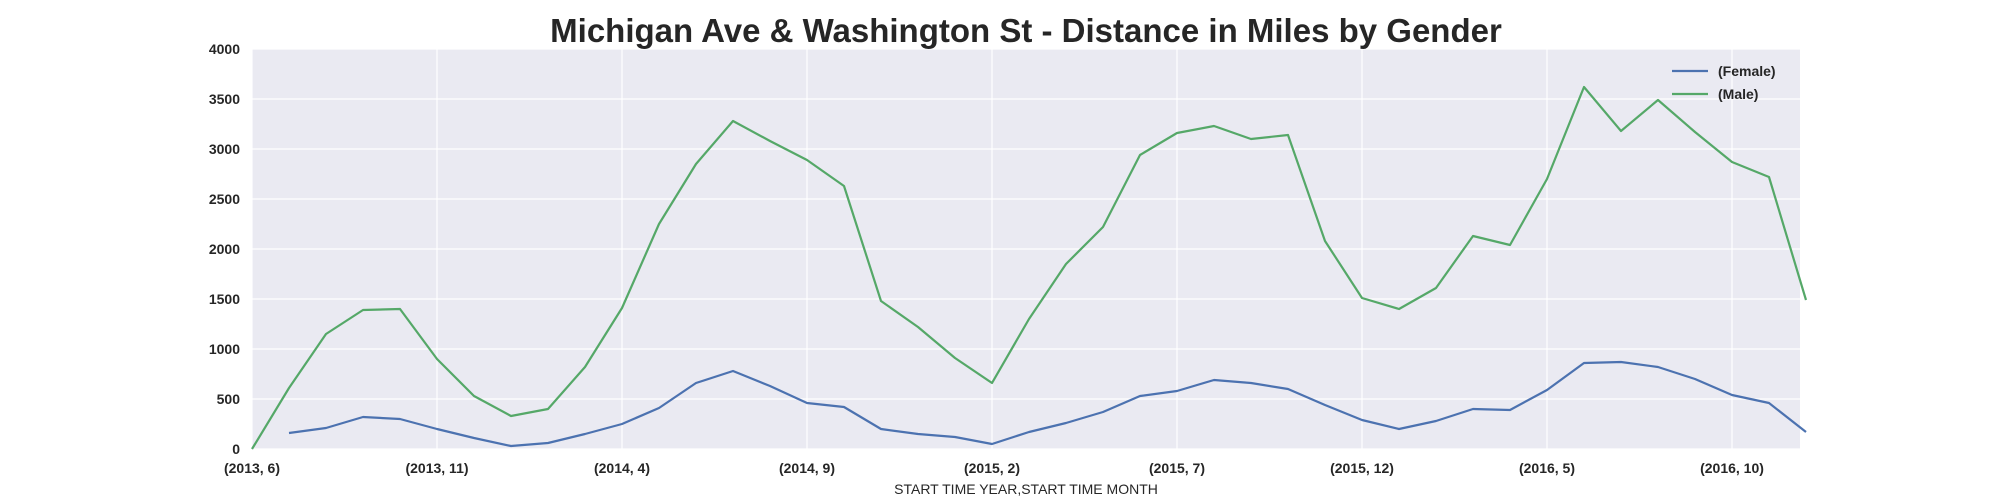 This screenshot has width=2000, height=500. Describe the element at coordinates (1724, 82) in the screenshot. I see `legend: (Female) (Male)` at that location.